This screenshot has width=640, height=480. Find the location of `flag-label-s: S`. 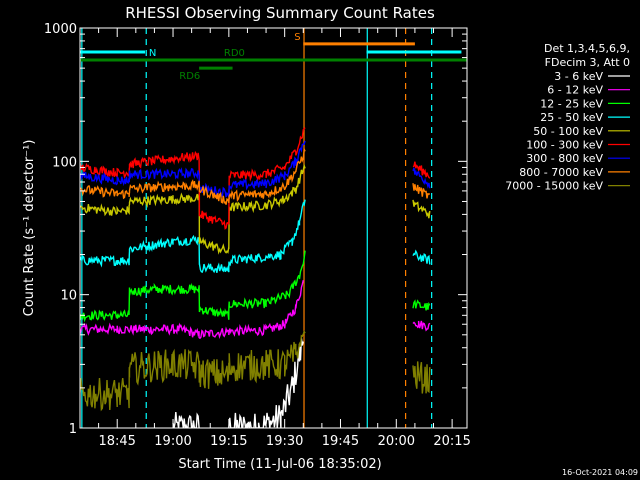

flag-label-s: S is located at coordinates (297, 37).